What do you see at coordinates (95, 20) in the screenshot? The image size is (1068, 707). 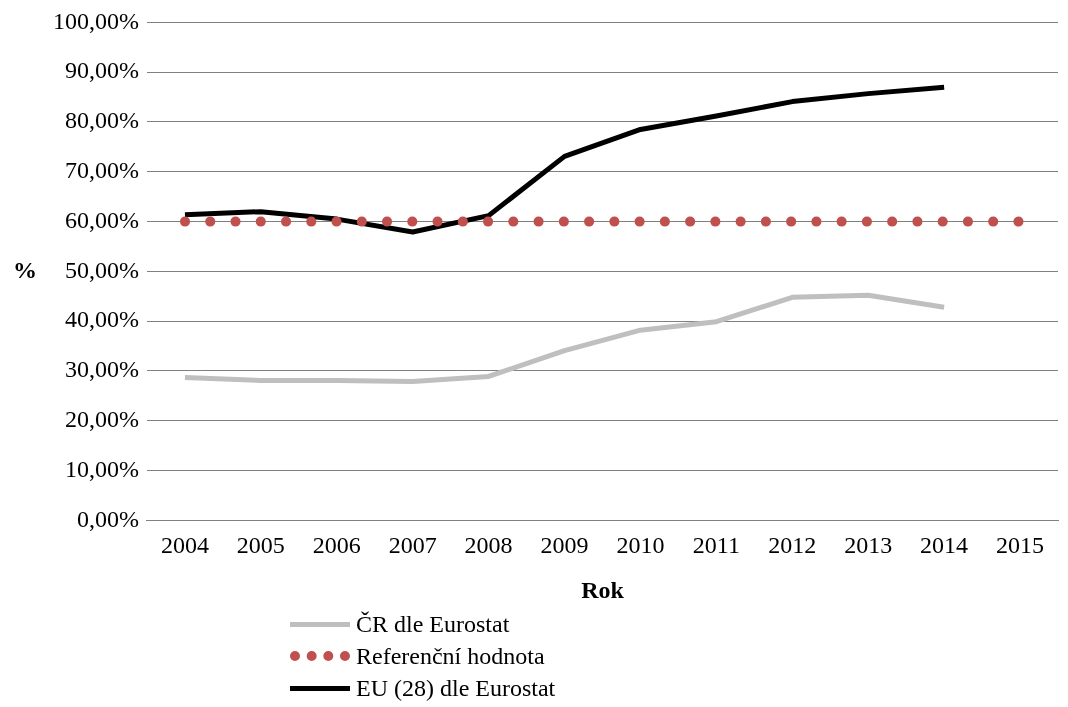 I see `y-tick-label: 100,00%` at bounding box center [95, 20].